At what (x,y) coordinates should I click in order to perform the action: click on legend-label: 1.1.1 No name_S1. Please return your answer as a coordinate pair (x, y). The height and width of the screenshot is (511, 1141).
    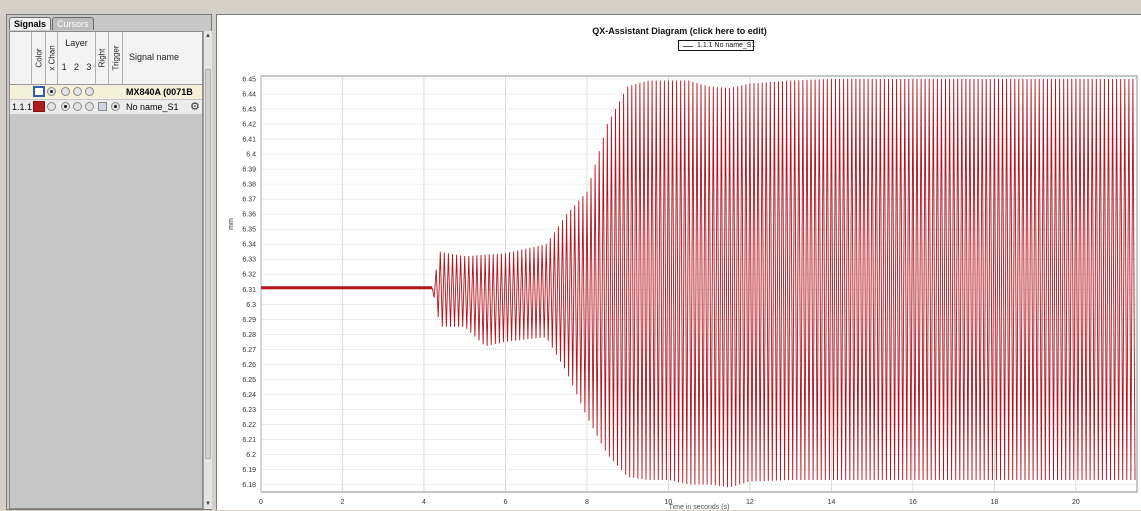
    Looking at the image, I should click on (726, 45).